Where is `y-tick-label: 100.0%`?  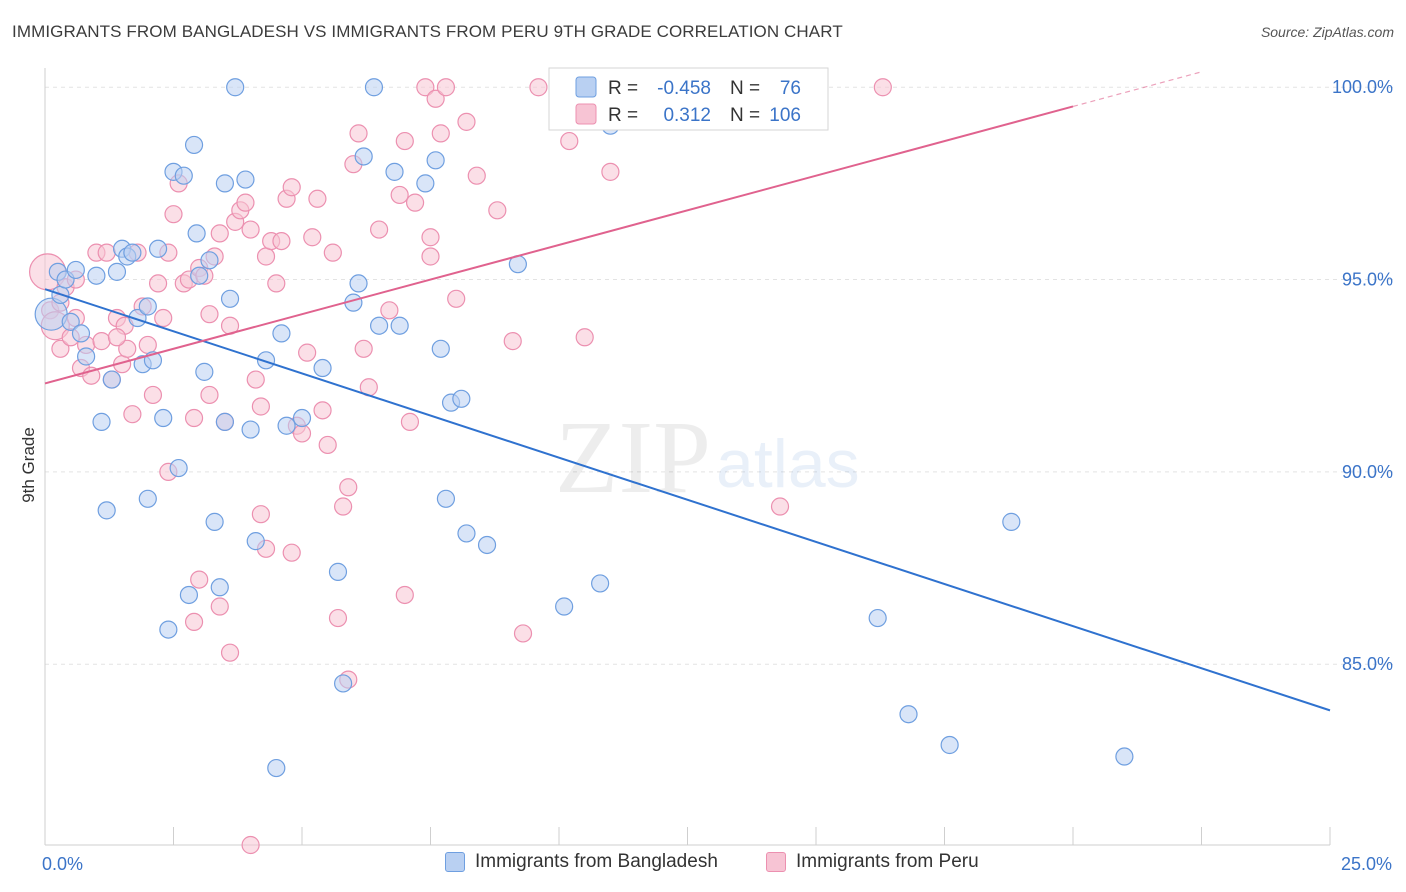 y-tick-label: 100.0% is located at coordinates (1362, 87).